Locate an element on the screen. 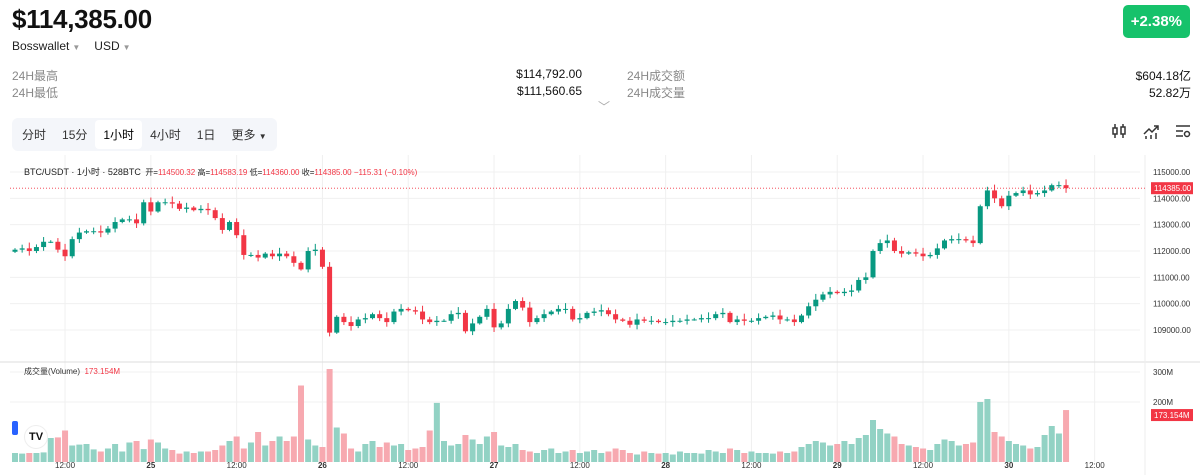 The image size is (1200, 475). time-tick-label: 26 is located at coordinates (322, 465).